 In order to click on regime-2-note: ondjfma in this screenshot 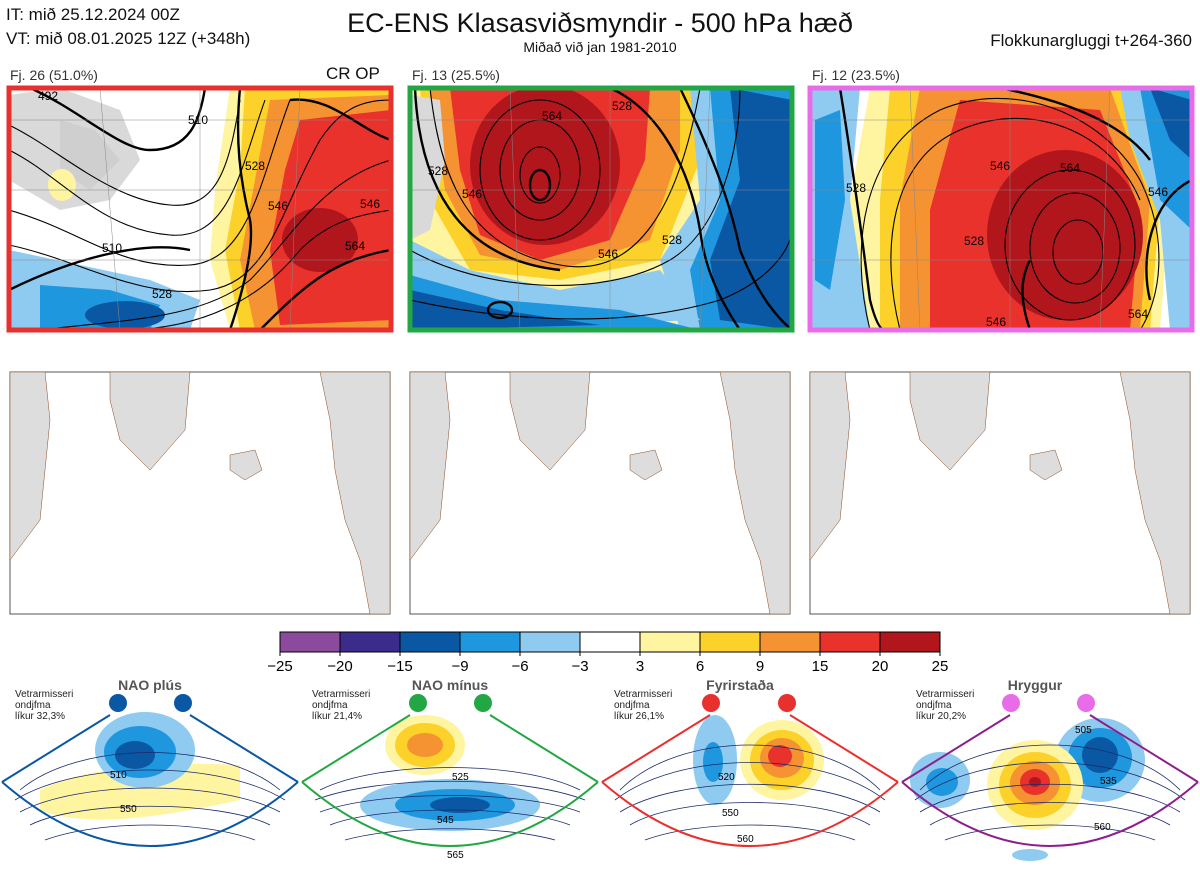, I will do `click(330, 705)`.